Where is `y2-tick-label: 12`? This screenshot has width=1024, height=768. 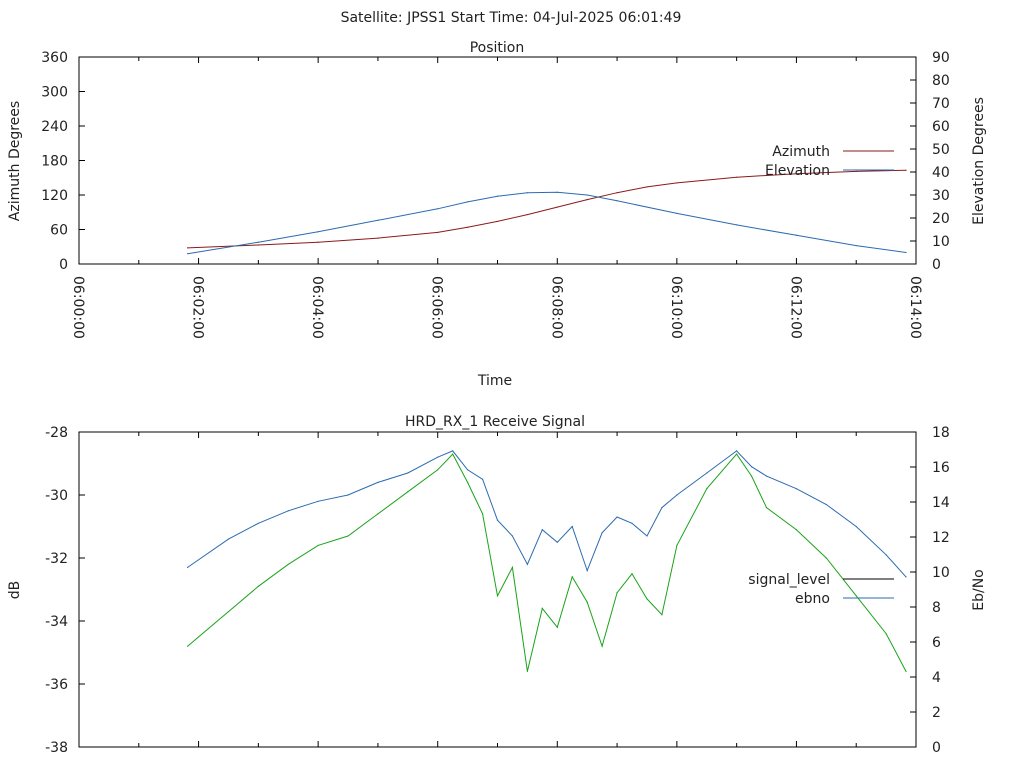
y2-tick-label: 12 is located at coordinates (941, 538).